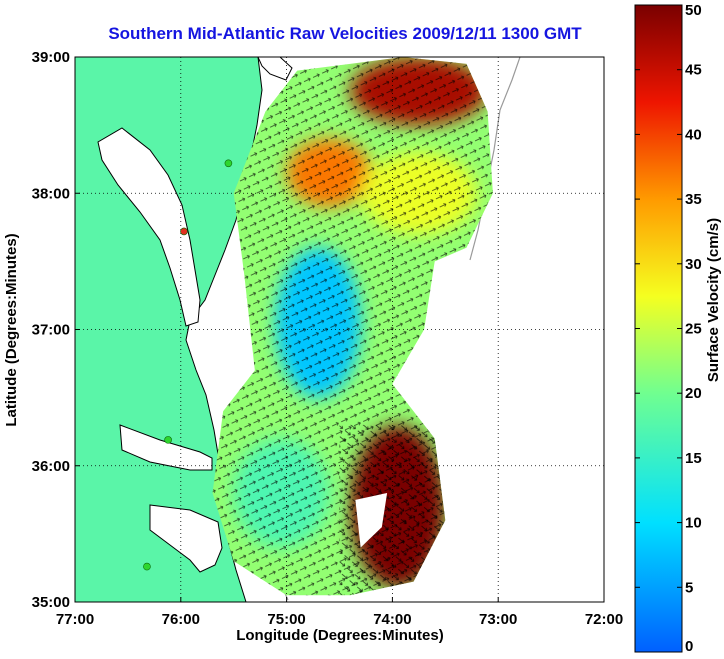 The height and width of the screenshot is (659, 724). What do you see at coordinates (75, 619) in the screenshot?
I see `x-tick-label: 77:00` at bounding box center [75, 619].